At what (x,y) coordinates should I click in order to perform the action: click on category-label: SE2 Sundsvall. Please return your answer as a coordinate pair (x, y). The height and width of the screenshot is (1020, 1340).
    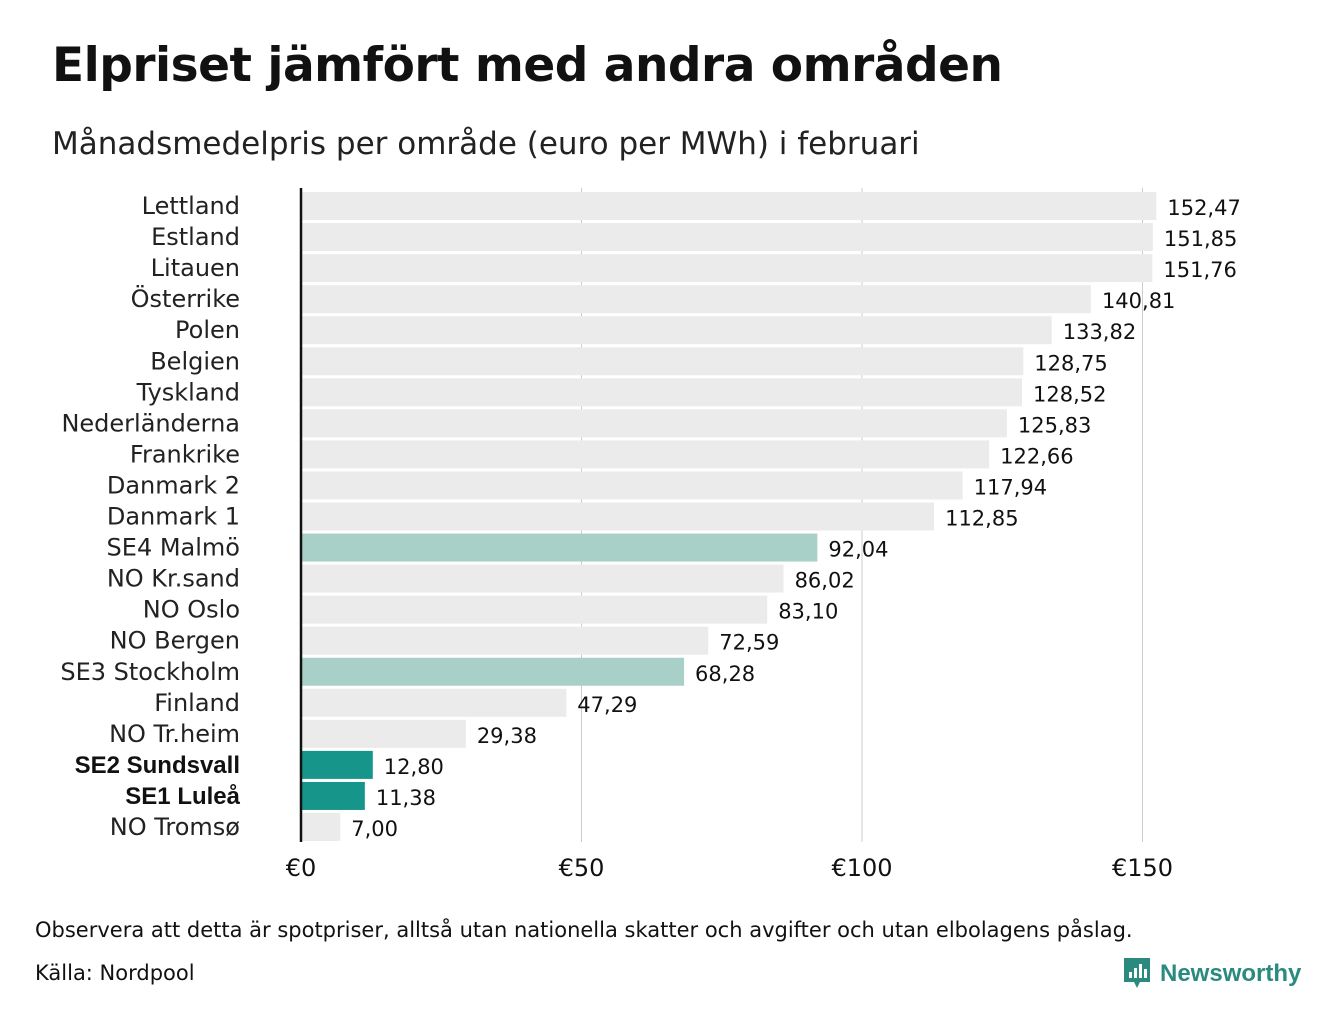
    Looking at the image, I should click on (157, 765).